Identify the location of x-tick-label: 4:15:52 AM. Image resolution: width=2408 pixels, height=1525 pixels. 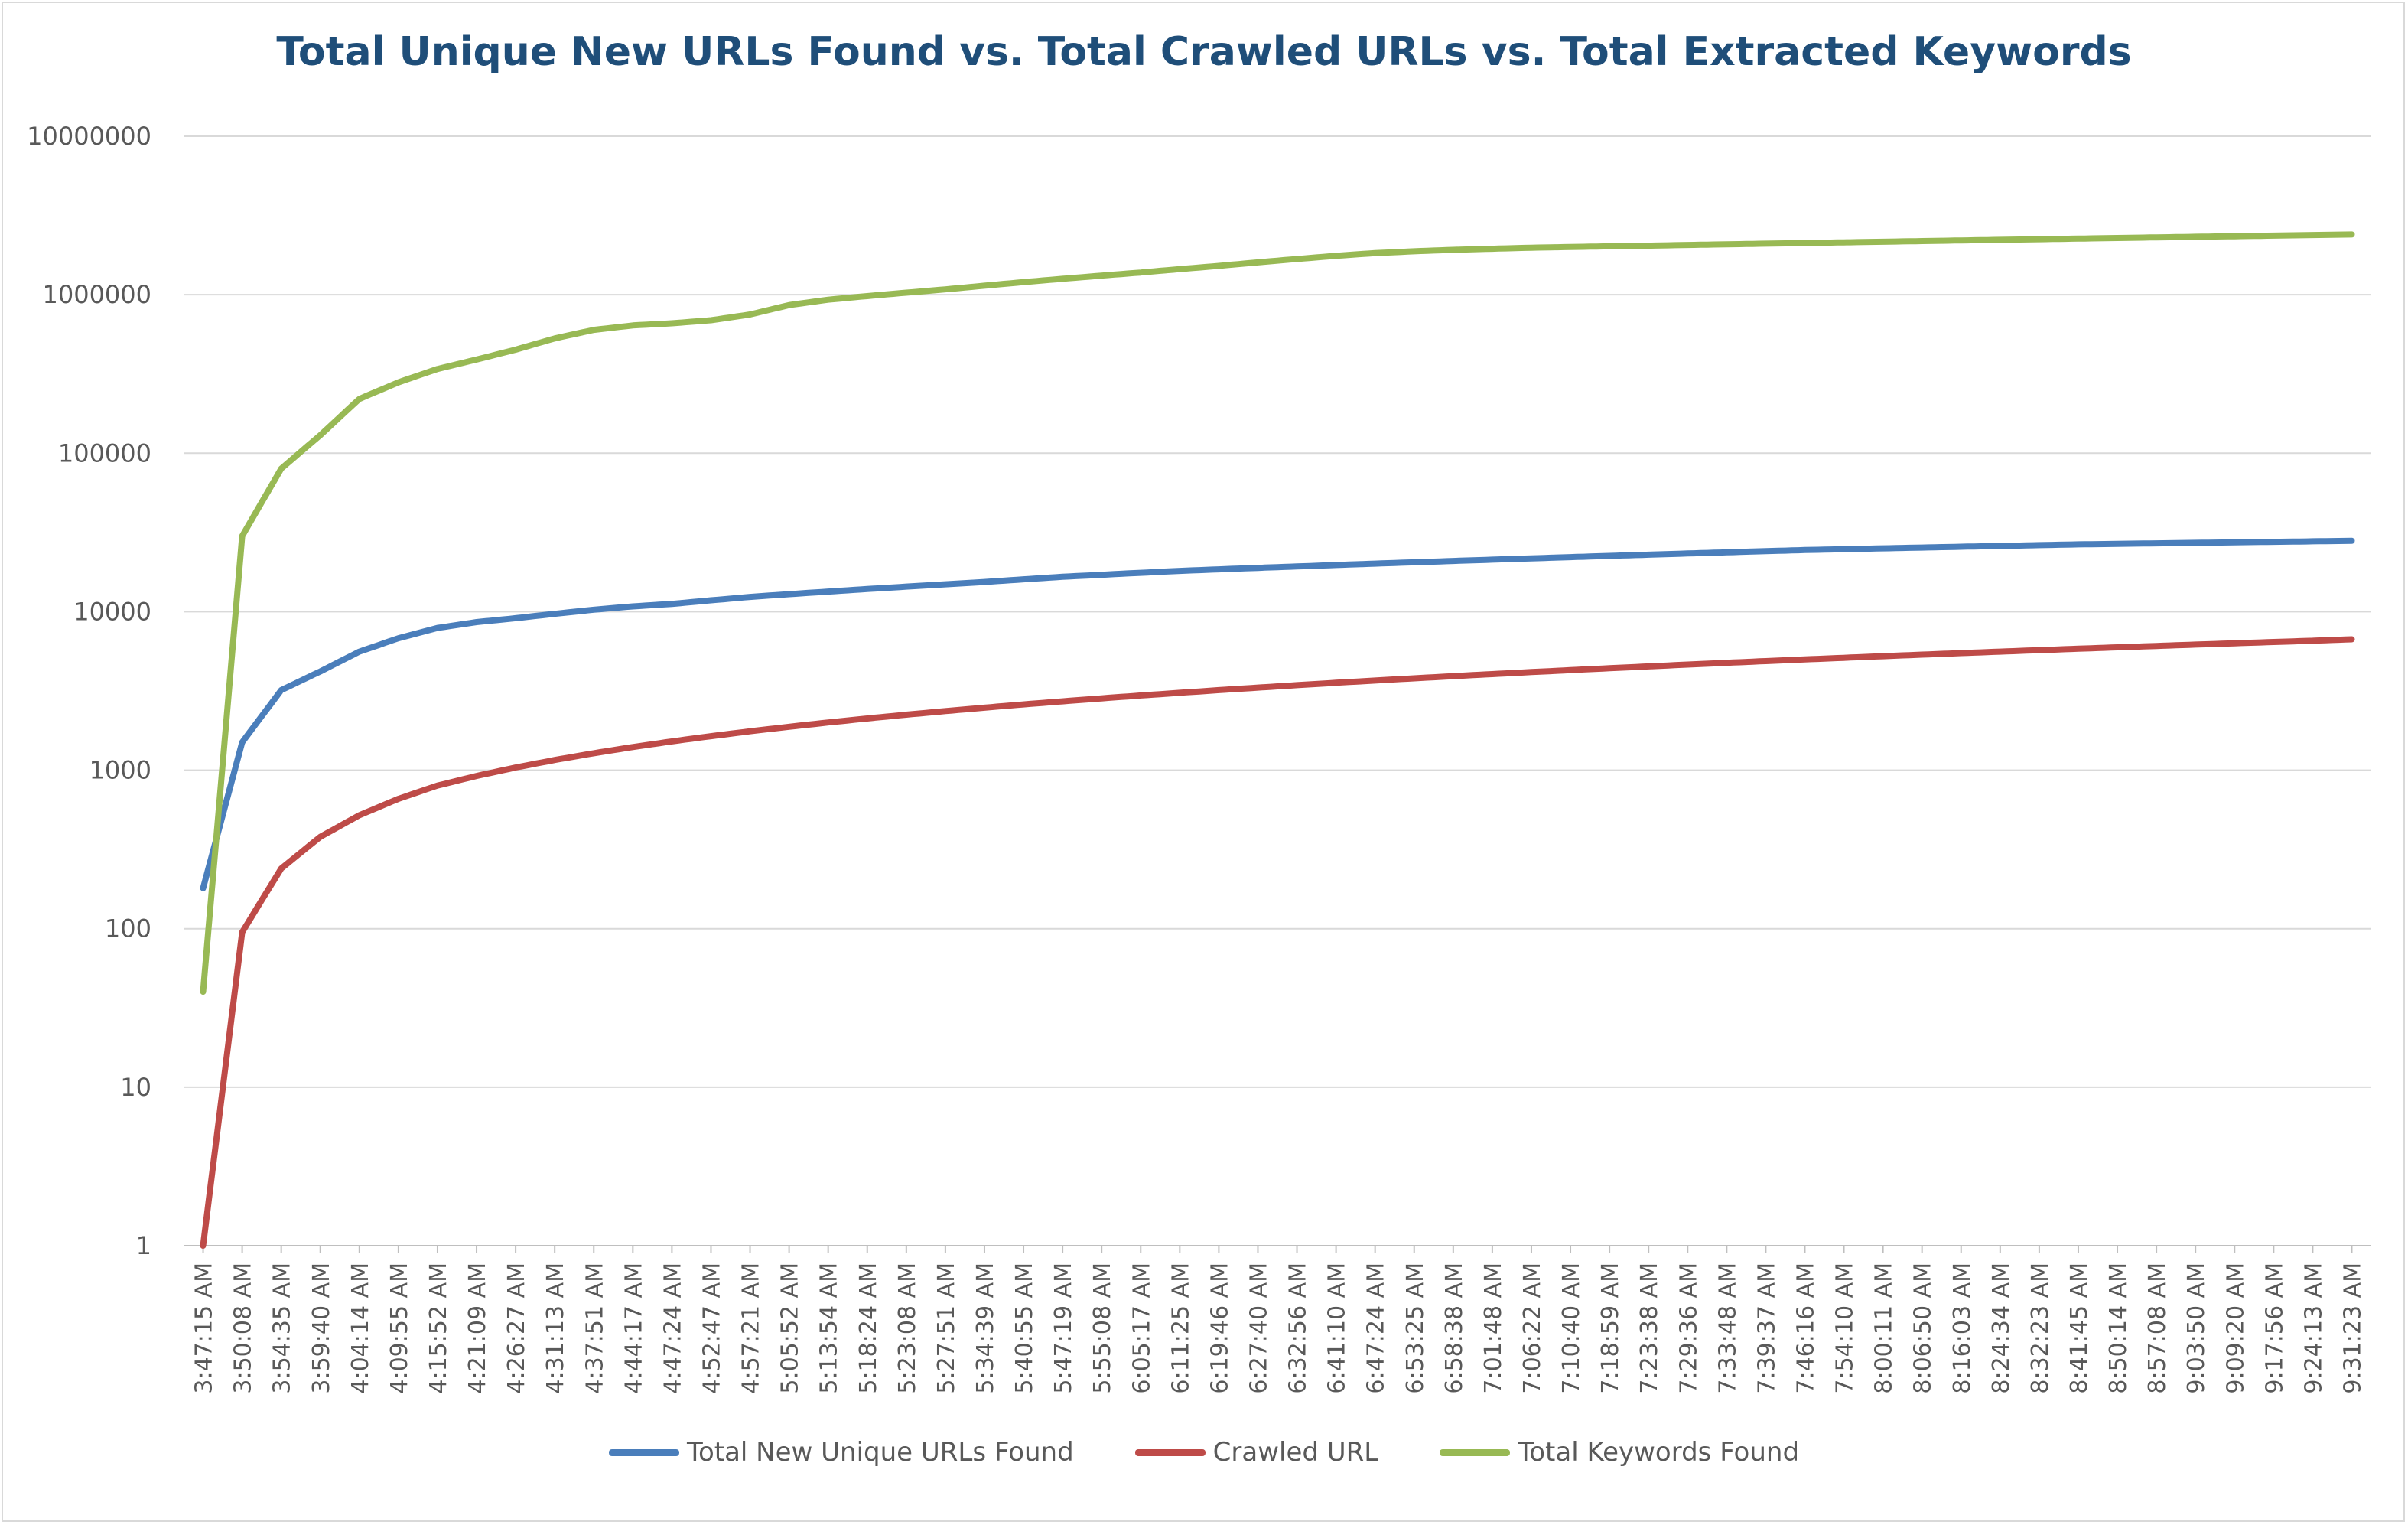
(438, 1328).